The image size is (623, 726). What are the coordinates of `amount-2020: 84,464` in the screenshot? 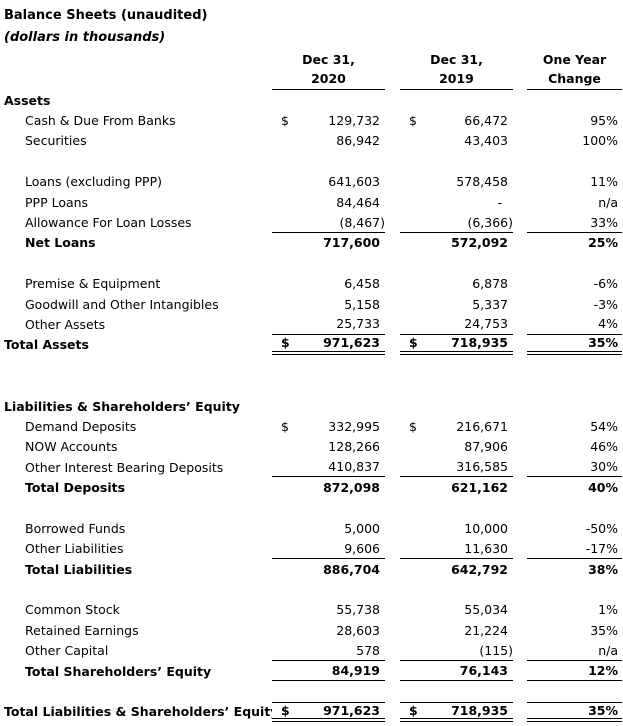 It's located at (358, 202).